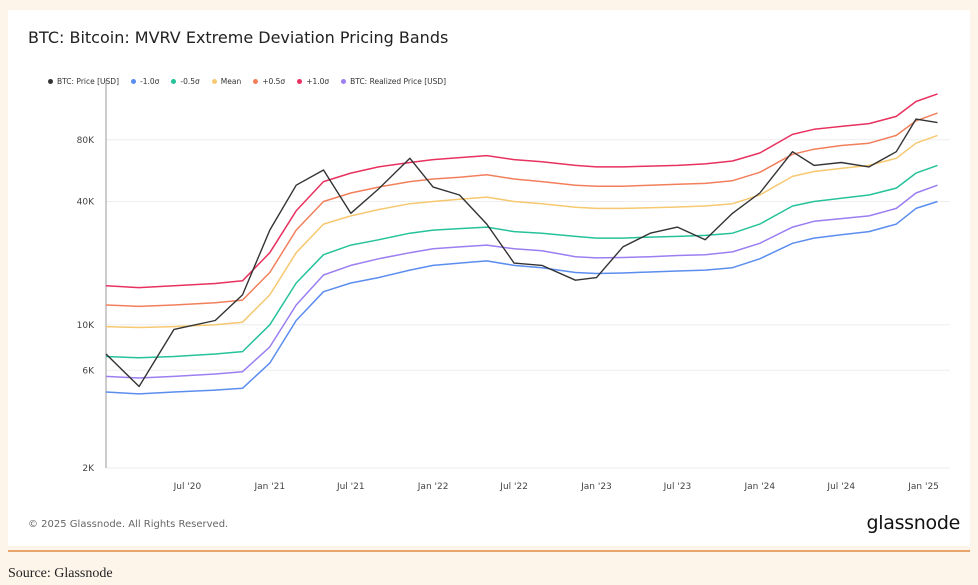 This screenshot has width=978, height=585. I want to click on legend-label: +0.5σ, so click(274, 81).